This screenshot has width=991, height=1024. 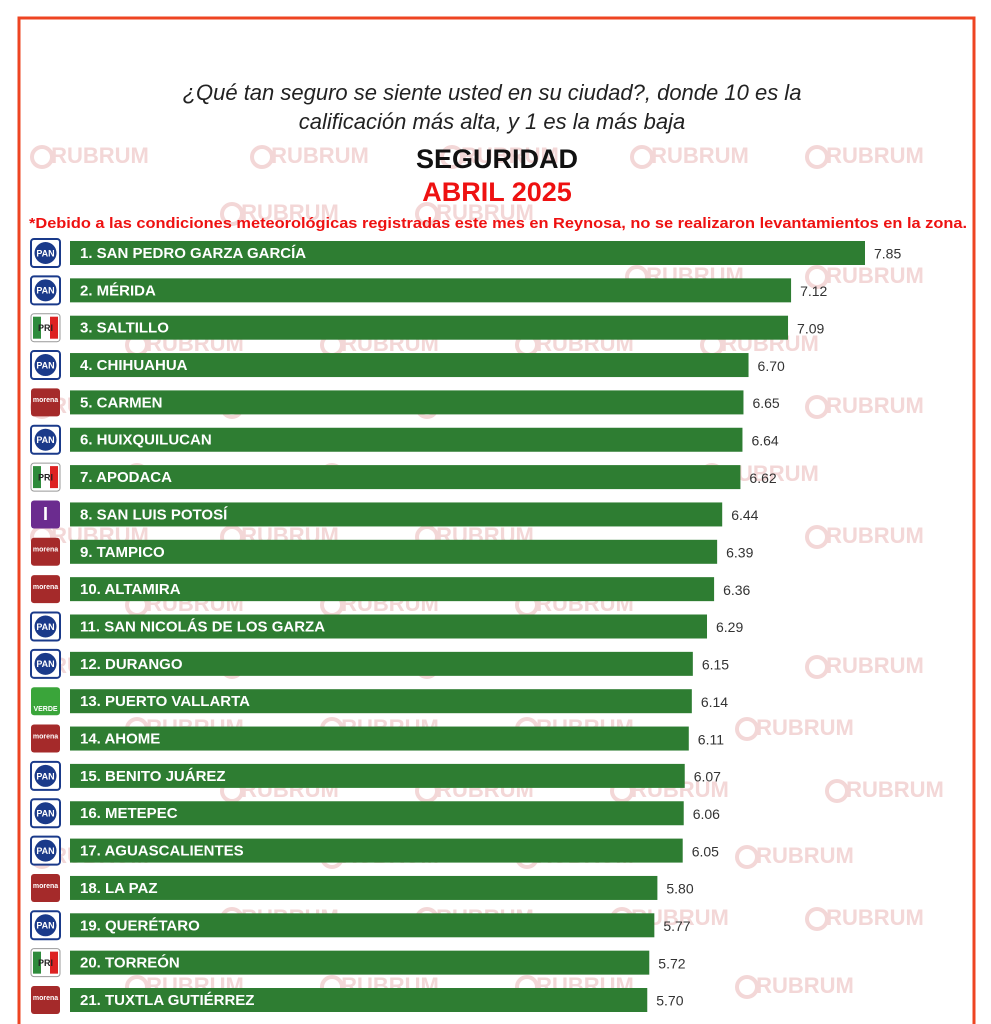 I want to click on category-label: 15. BENITO JUÁREZ, so click(x=153, y=776).